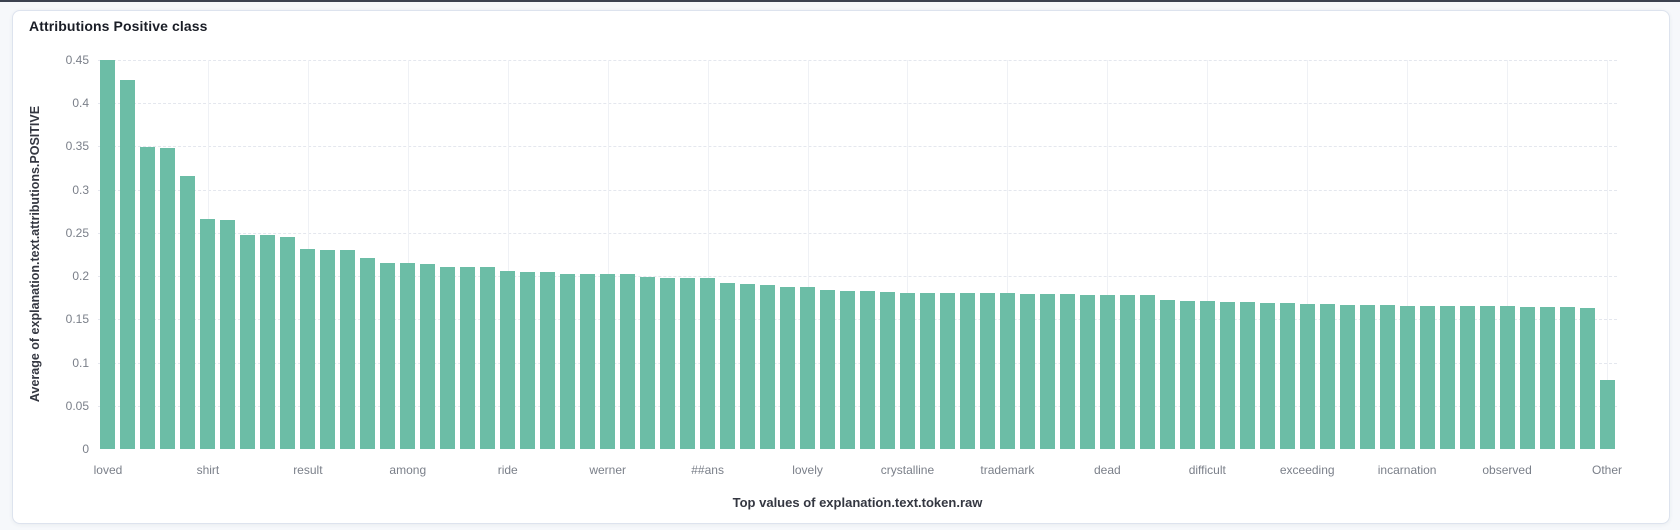 Image resolution: width=1680 pixels, height=530 pixels. What do you see at coordinates (907, 470) in the screenshot?
I see `x-tick-label: crystalline` at bounding box center [907, 470].